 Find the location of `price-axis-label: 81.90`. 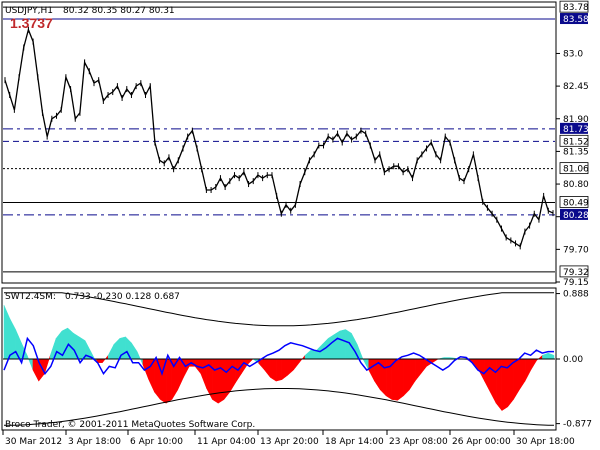

price-axis-label: 81.90 is located at coordinates (576, 120).